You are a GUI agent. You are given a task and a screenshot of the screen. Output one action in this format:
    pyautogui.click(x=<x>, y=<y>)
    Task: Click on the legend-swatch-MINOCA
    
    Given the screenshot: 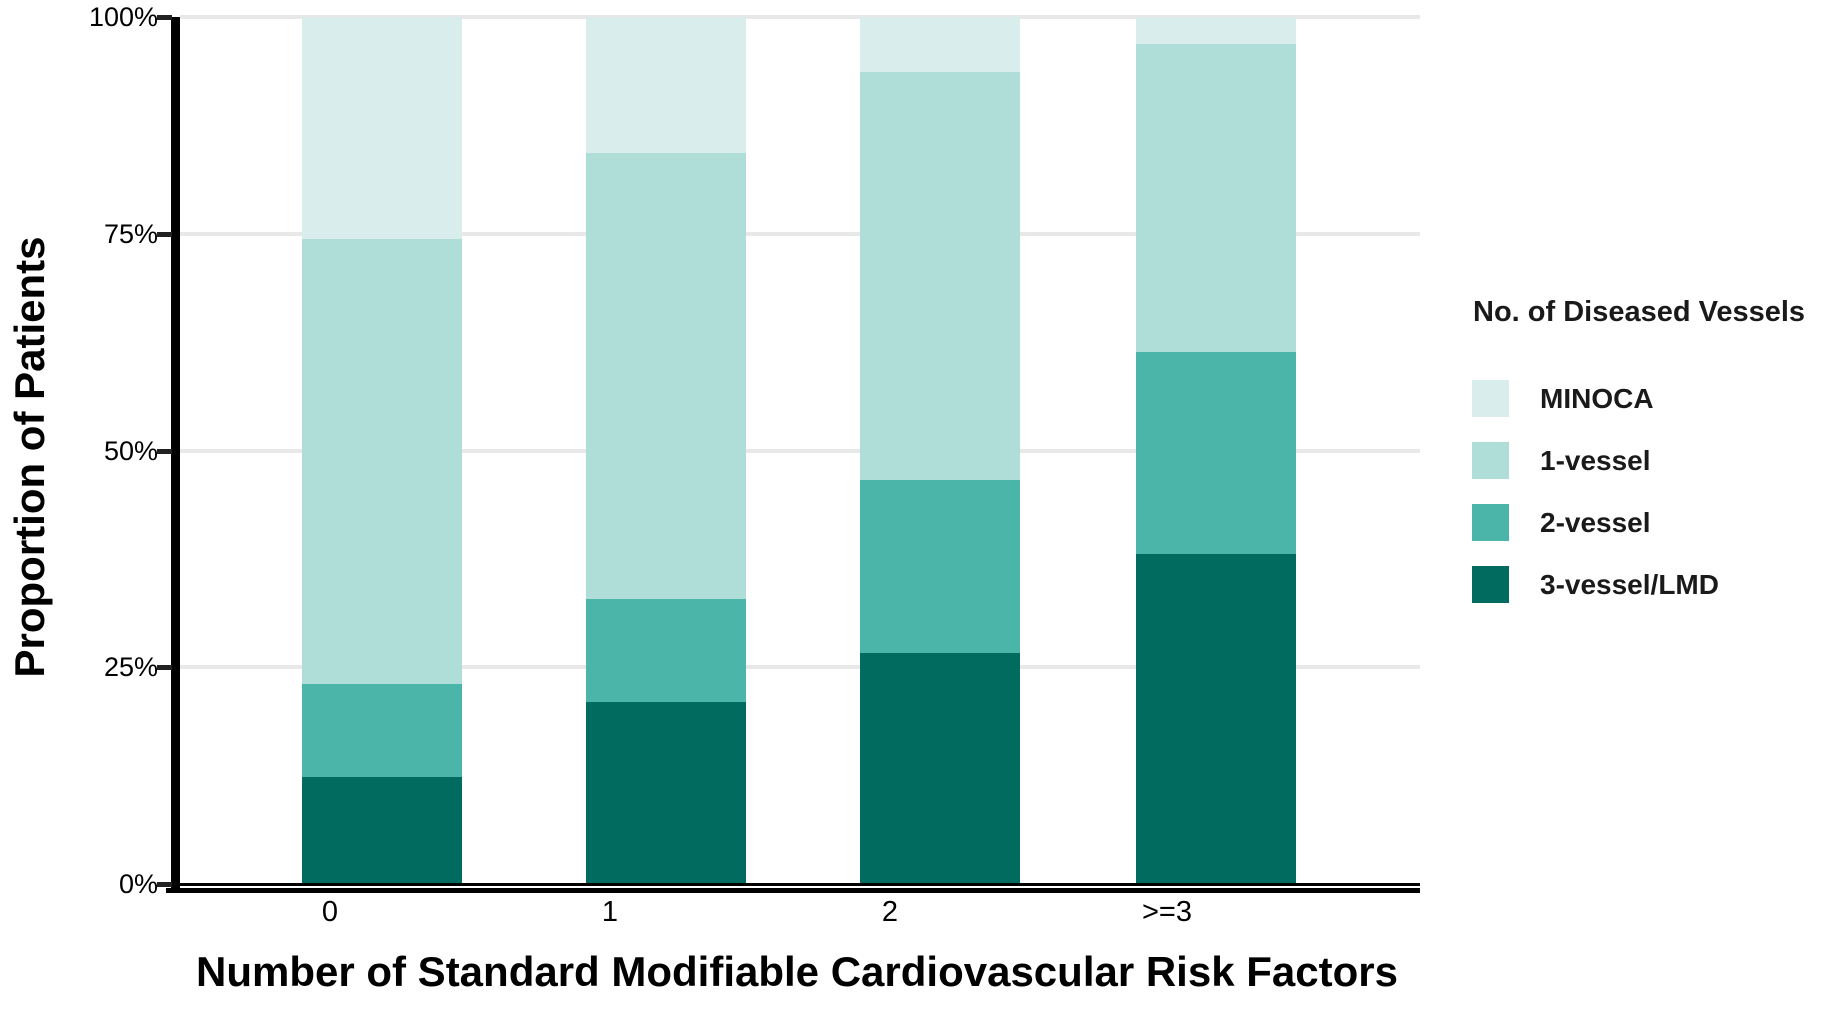 What is the action you would take?
    pyautogui.click(x=1490, y=398)
    